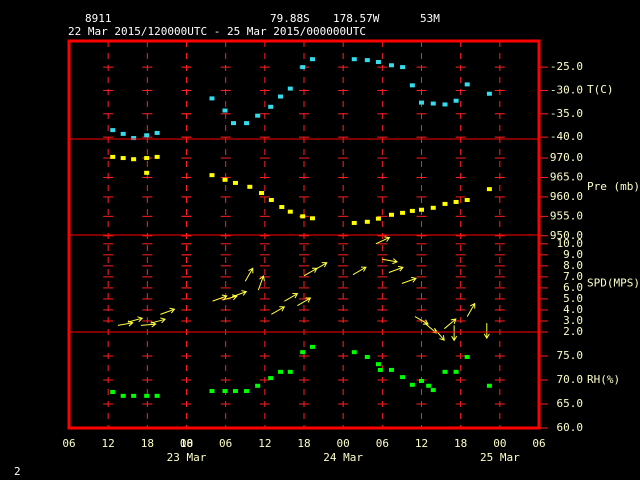  What do you see at coordinates (573, 265) in the screenshot?
I see `y-tick-label: 8.0` at bounding box center [573, 265].